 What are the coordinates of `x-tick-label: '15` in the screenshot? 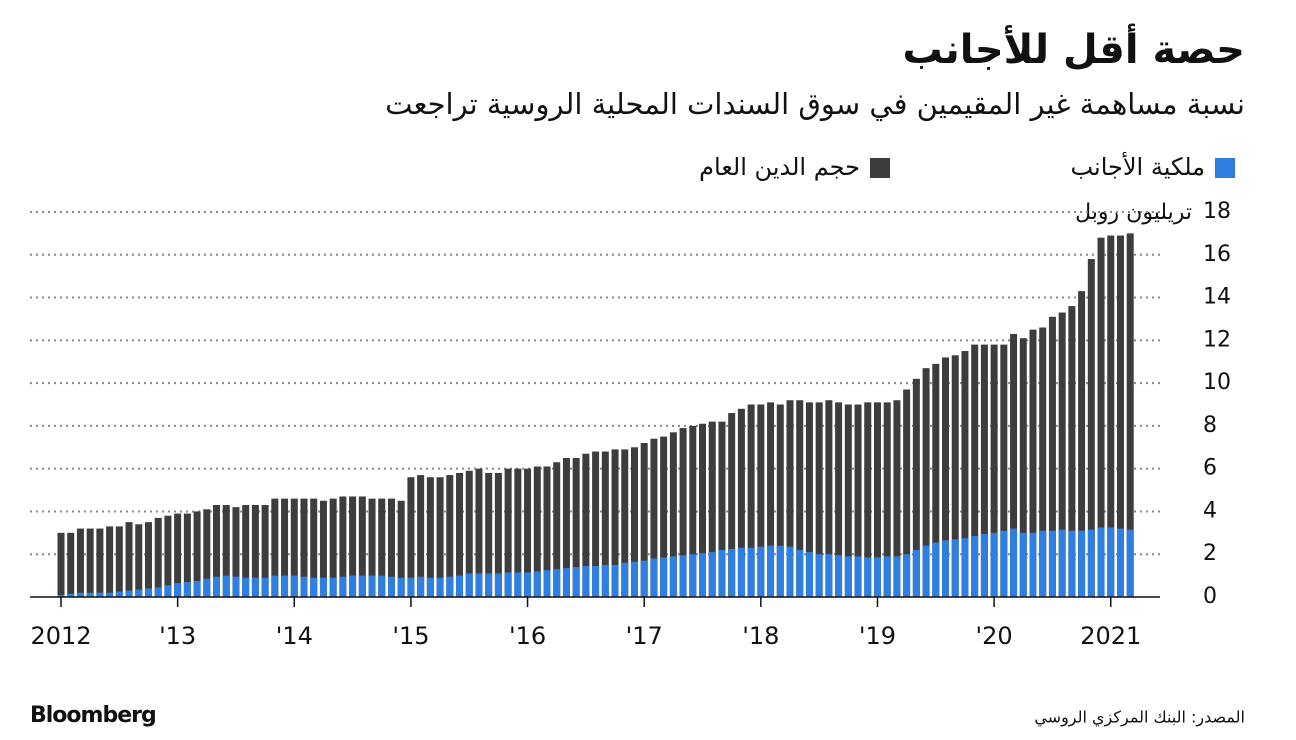 It's located at (410, 636).